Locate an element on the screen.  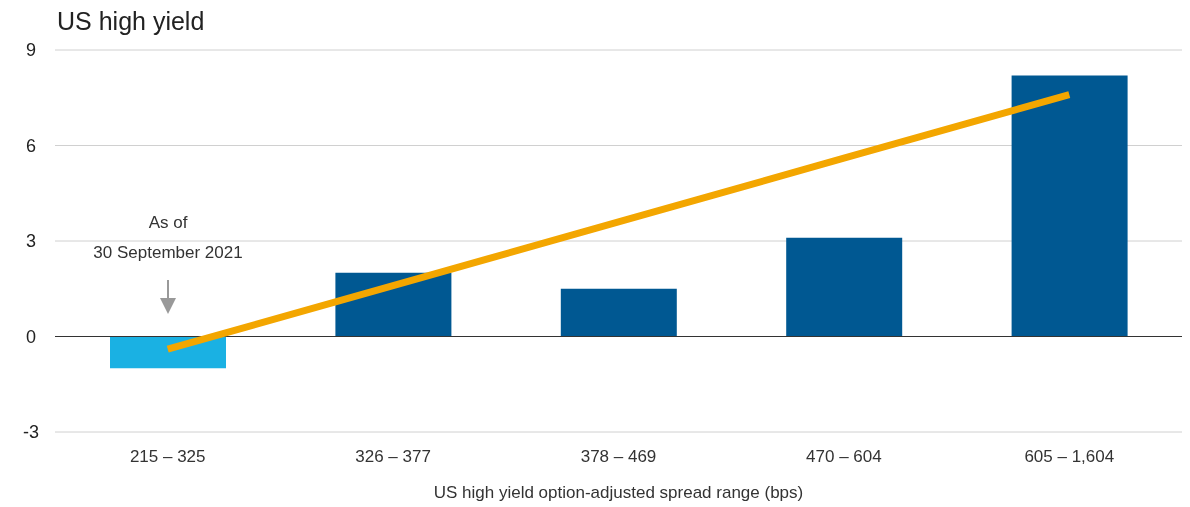
chart-title: US high yield is located at coordinates (131, 22).